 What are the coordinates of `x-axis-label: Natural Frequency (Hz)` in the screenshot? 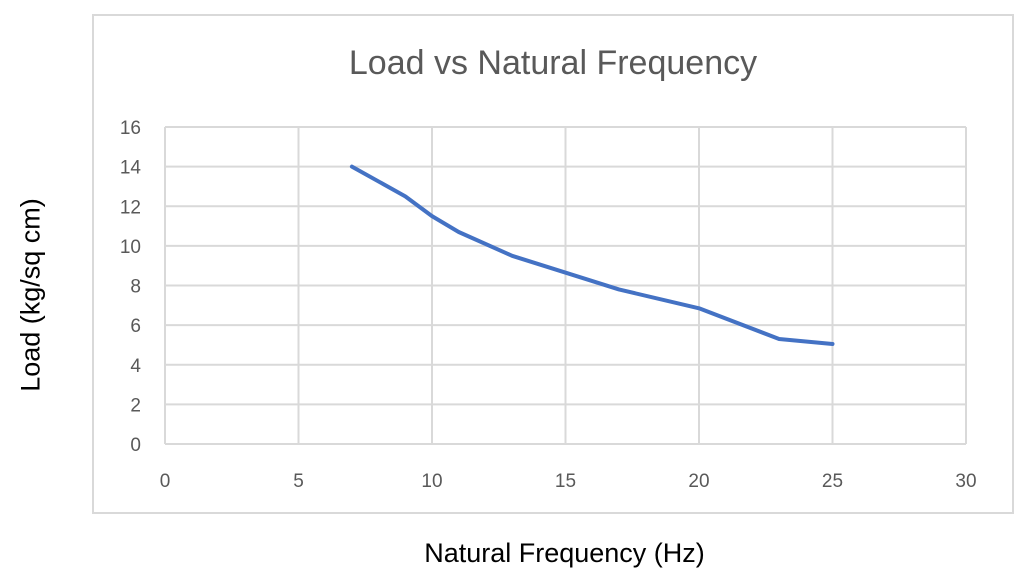 It's located at (564, 553).